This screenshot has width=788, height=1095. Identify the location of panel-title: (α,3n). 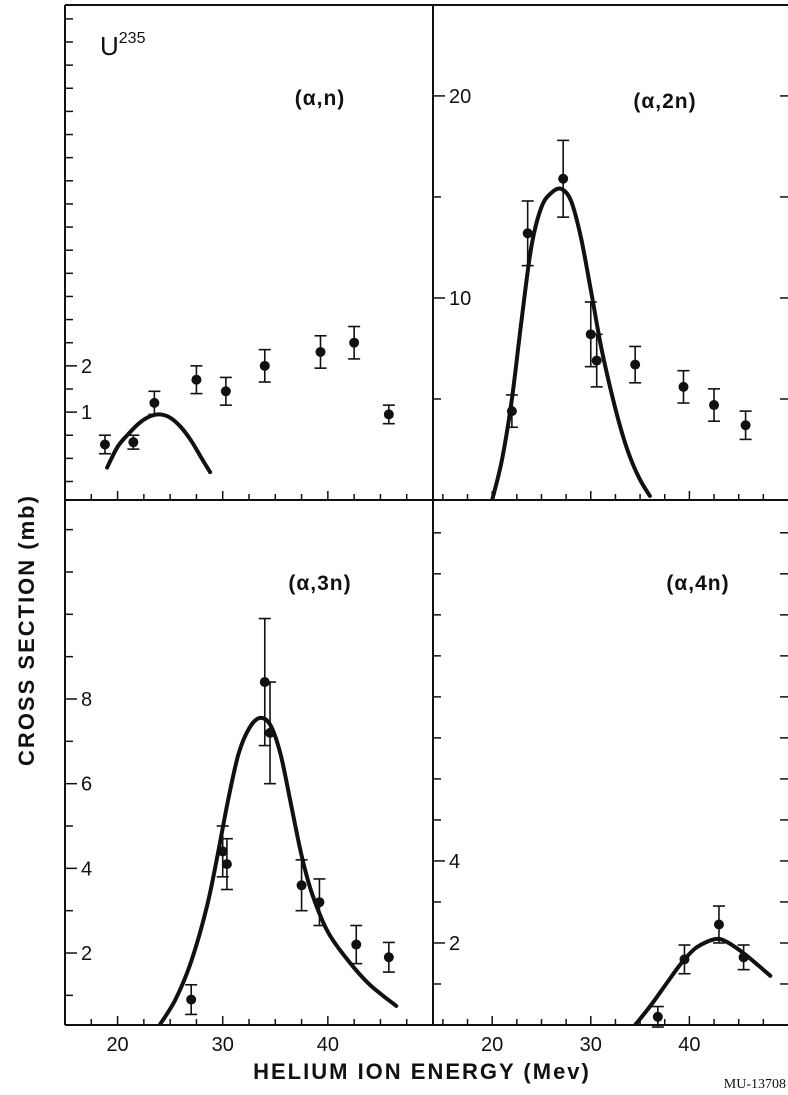
(319, 583).